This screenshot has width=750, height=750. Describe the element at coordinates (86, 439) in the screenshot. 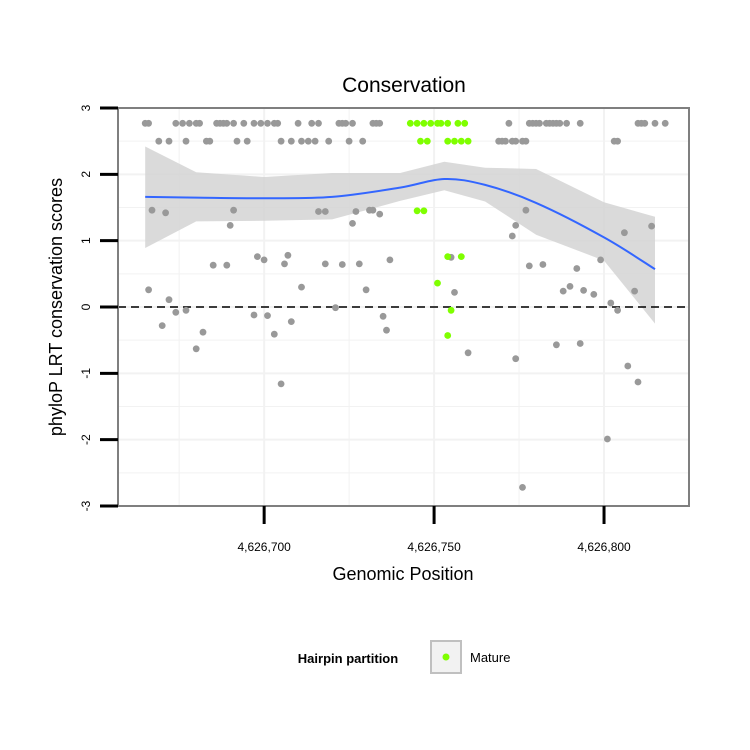

I see `y-tick-label-1: -2` at that location.